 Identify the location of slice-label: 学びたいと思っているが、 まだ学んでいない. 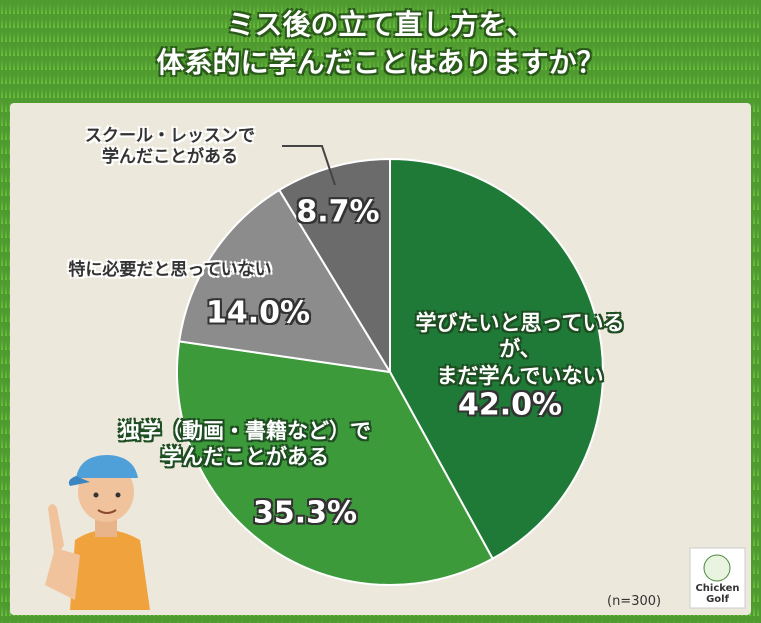
(520, 349).